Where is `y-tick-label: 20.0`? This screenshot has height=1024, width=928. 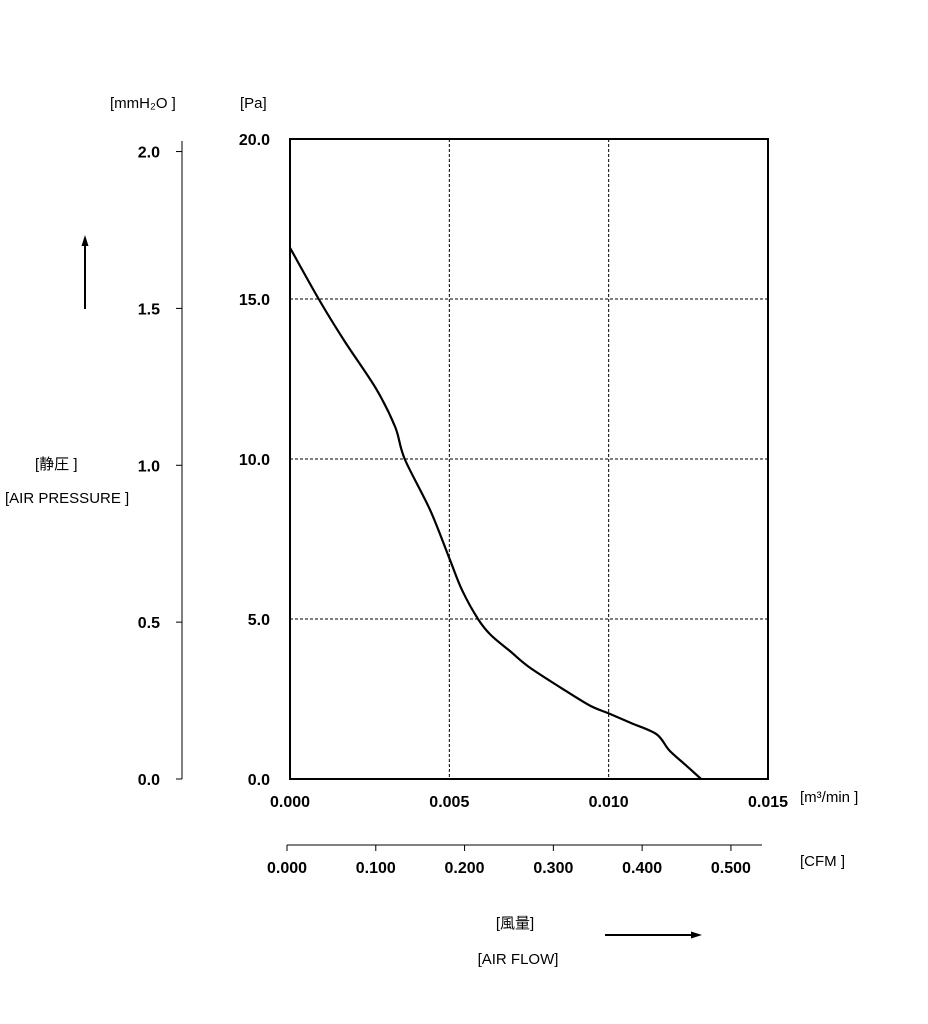 y-tick-label: 20.0 is located at coordinates (254, 140).